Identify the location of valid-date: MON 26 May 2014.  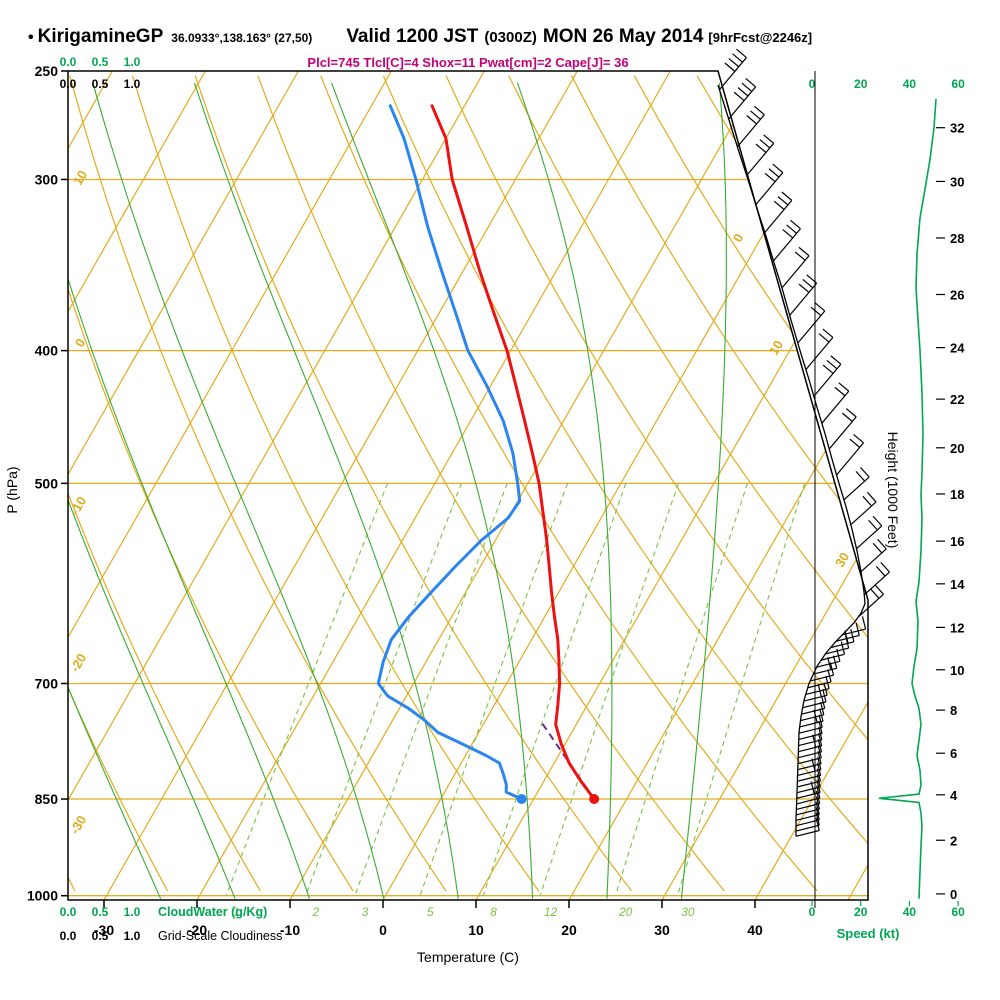
(623, 36).